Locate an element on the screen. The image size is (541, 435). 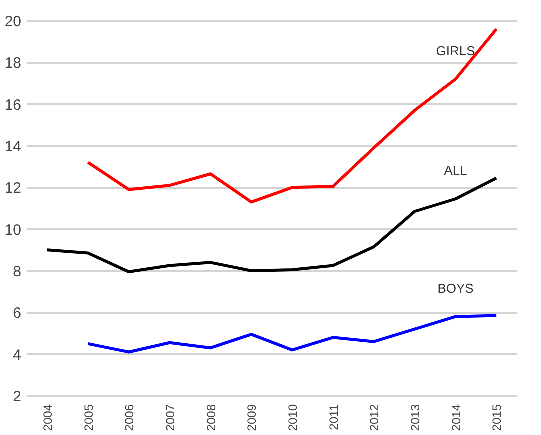
y-tick-label: 14 is located at coordinates (13, 147).